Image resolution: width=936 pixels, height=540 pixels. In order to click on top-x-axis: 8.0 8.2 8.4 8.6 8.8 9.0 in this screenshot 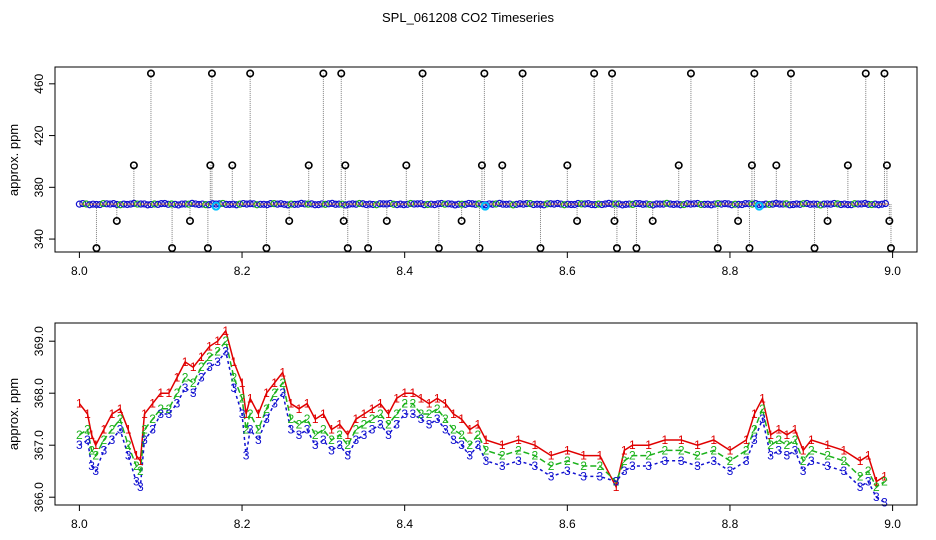, I will do `click(486, 265)`.